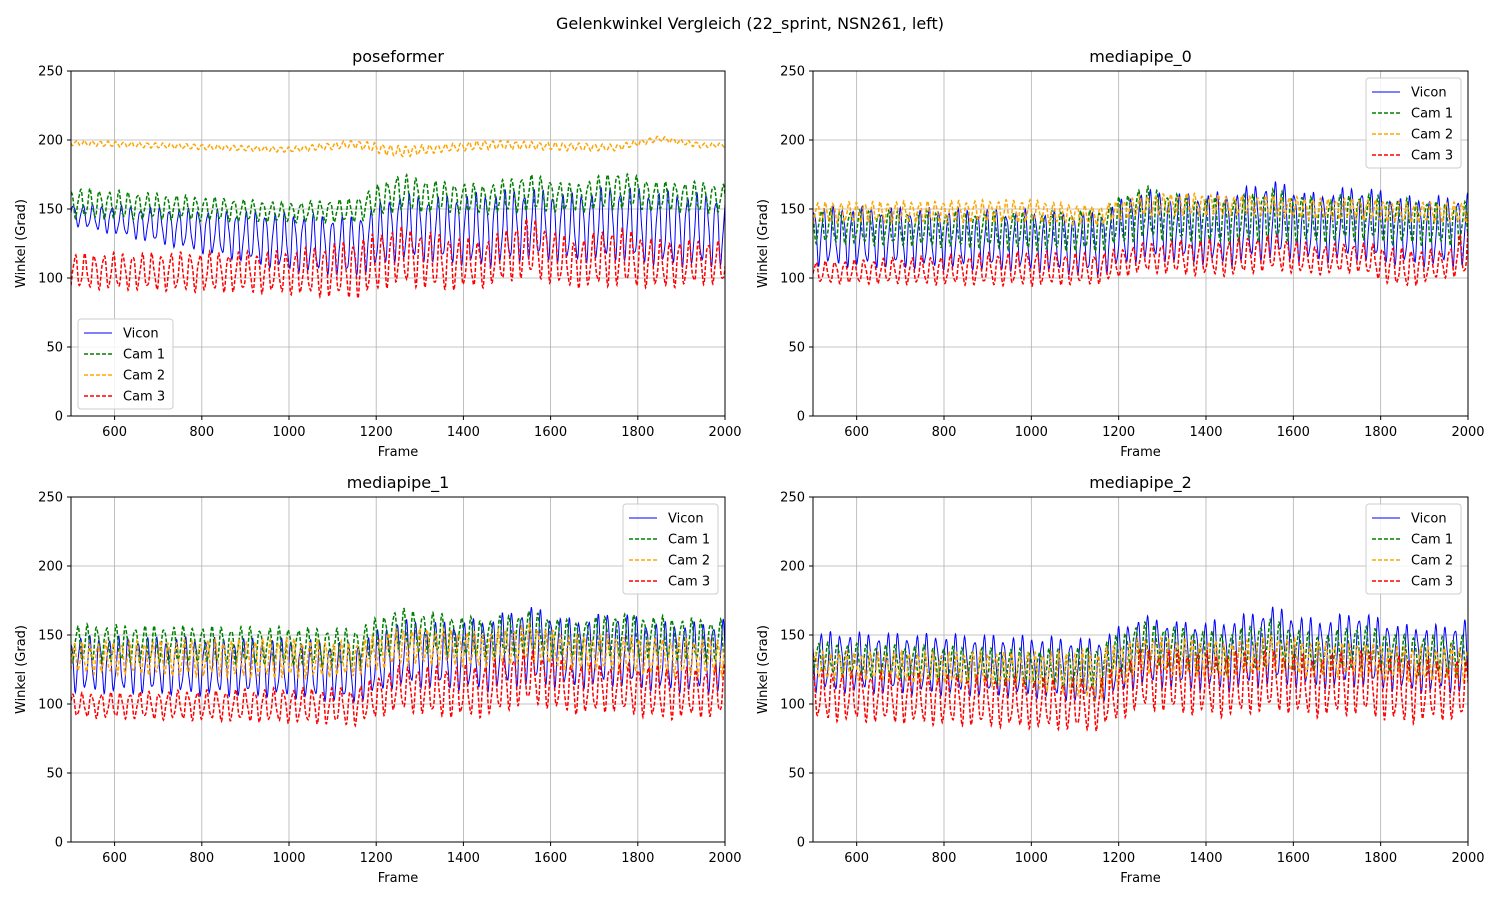 This screenshot has height=900, width=1500. Describe the element at coordinates (50, 705) in the screenshot. I see `y-tick-label: 100` at that location.